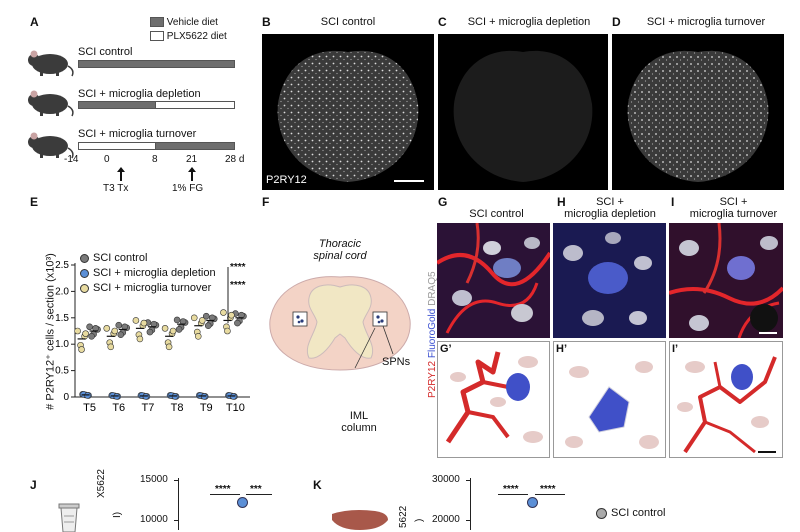 The height and width of the screenshot is (532, 800). I want to click on panel-label-h: H, so click(561, 202).